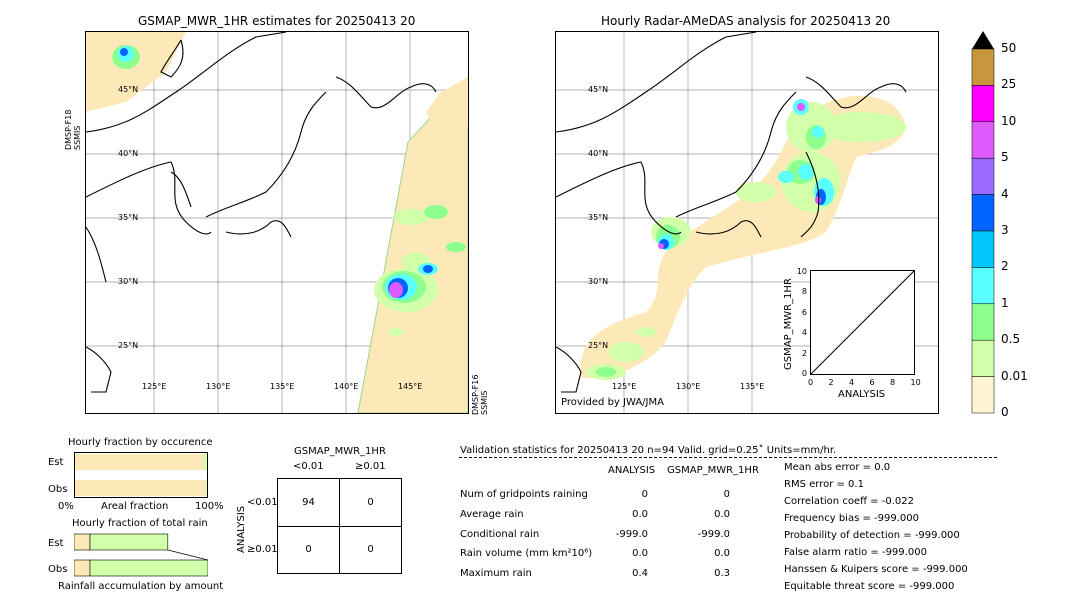 The image size is (1080, 612). What do you see at coordinates (746, 239) in the screenshot?
I see `right-rain-blobs` at bounding box center [746, 239].